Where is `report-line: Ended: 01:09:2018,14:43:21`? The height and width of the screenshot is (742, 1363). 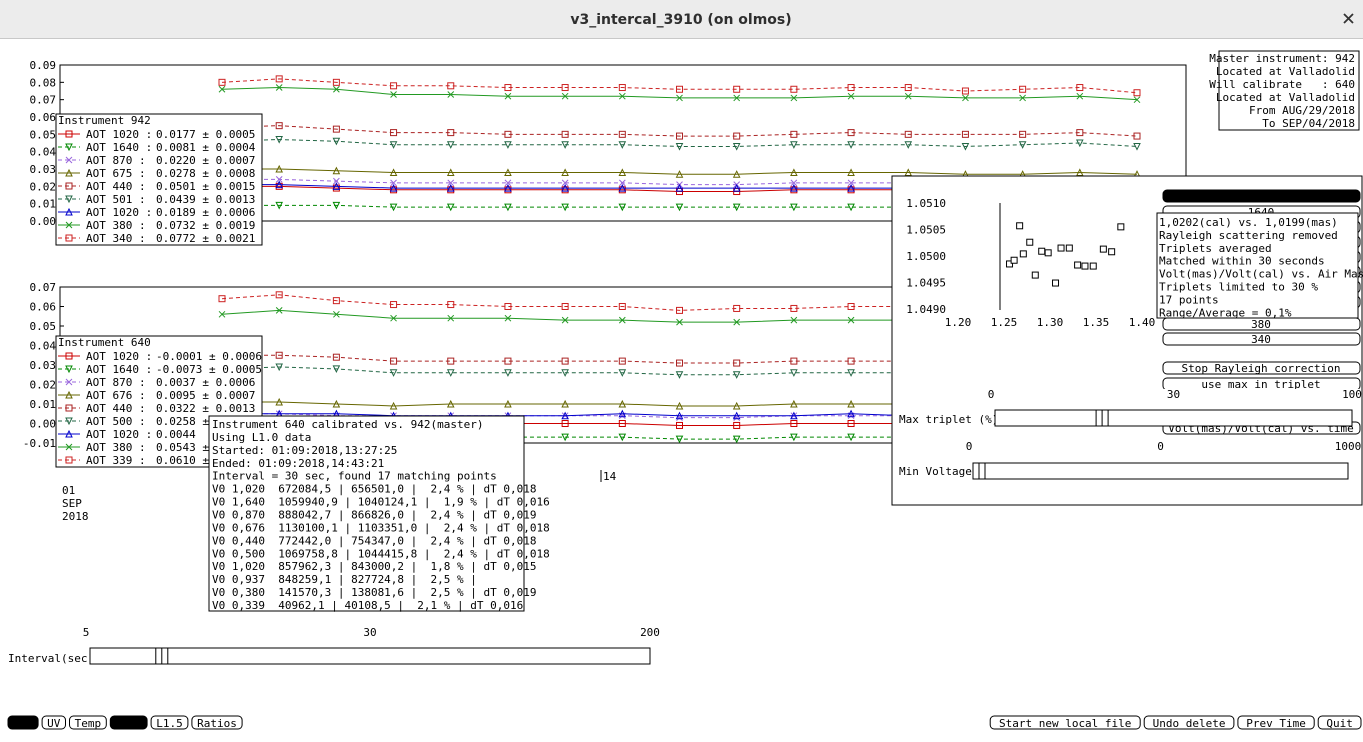
report-line: Ended: 01:09:2018,14:43:21 is located at coordinates (298, 463).